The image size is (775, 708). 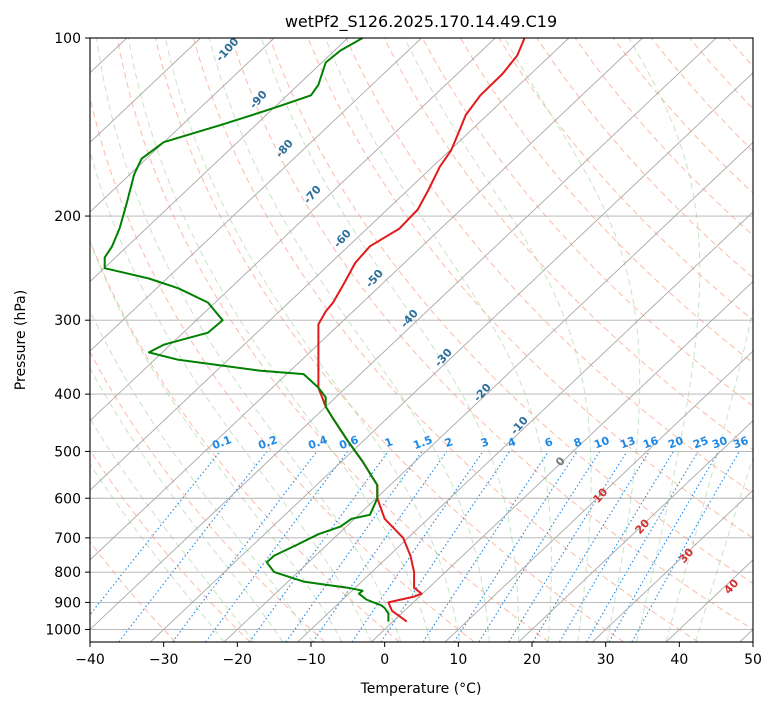 I want to click on mixing-ratio-label: 1, so click(x=389, y=442).